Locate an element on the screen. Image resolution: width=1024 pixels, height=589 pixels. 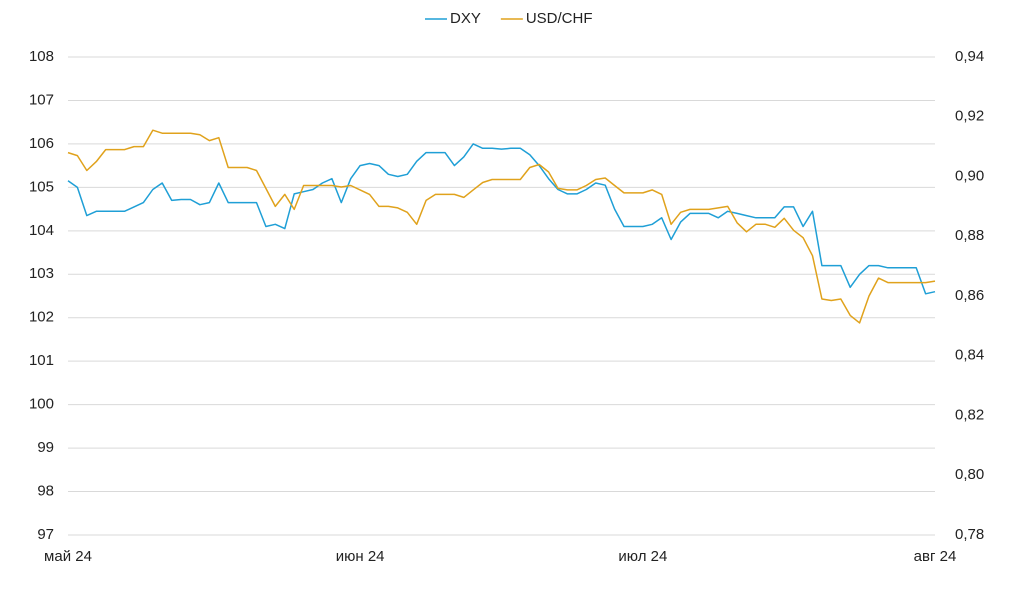
y2-tick-label: 0,90 is located at coordinates (969, 175).